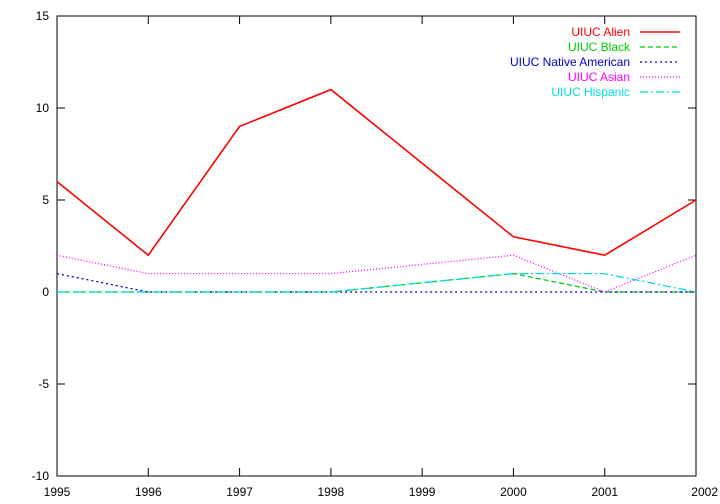  Describe the element at coordinates (604, 492) in the screenshot. I see `x-tick-label: 2001` at that location.